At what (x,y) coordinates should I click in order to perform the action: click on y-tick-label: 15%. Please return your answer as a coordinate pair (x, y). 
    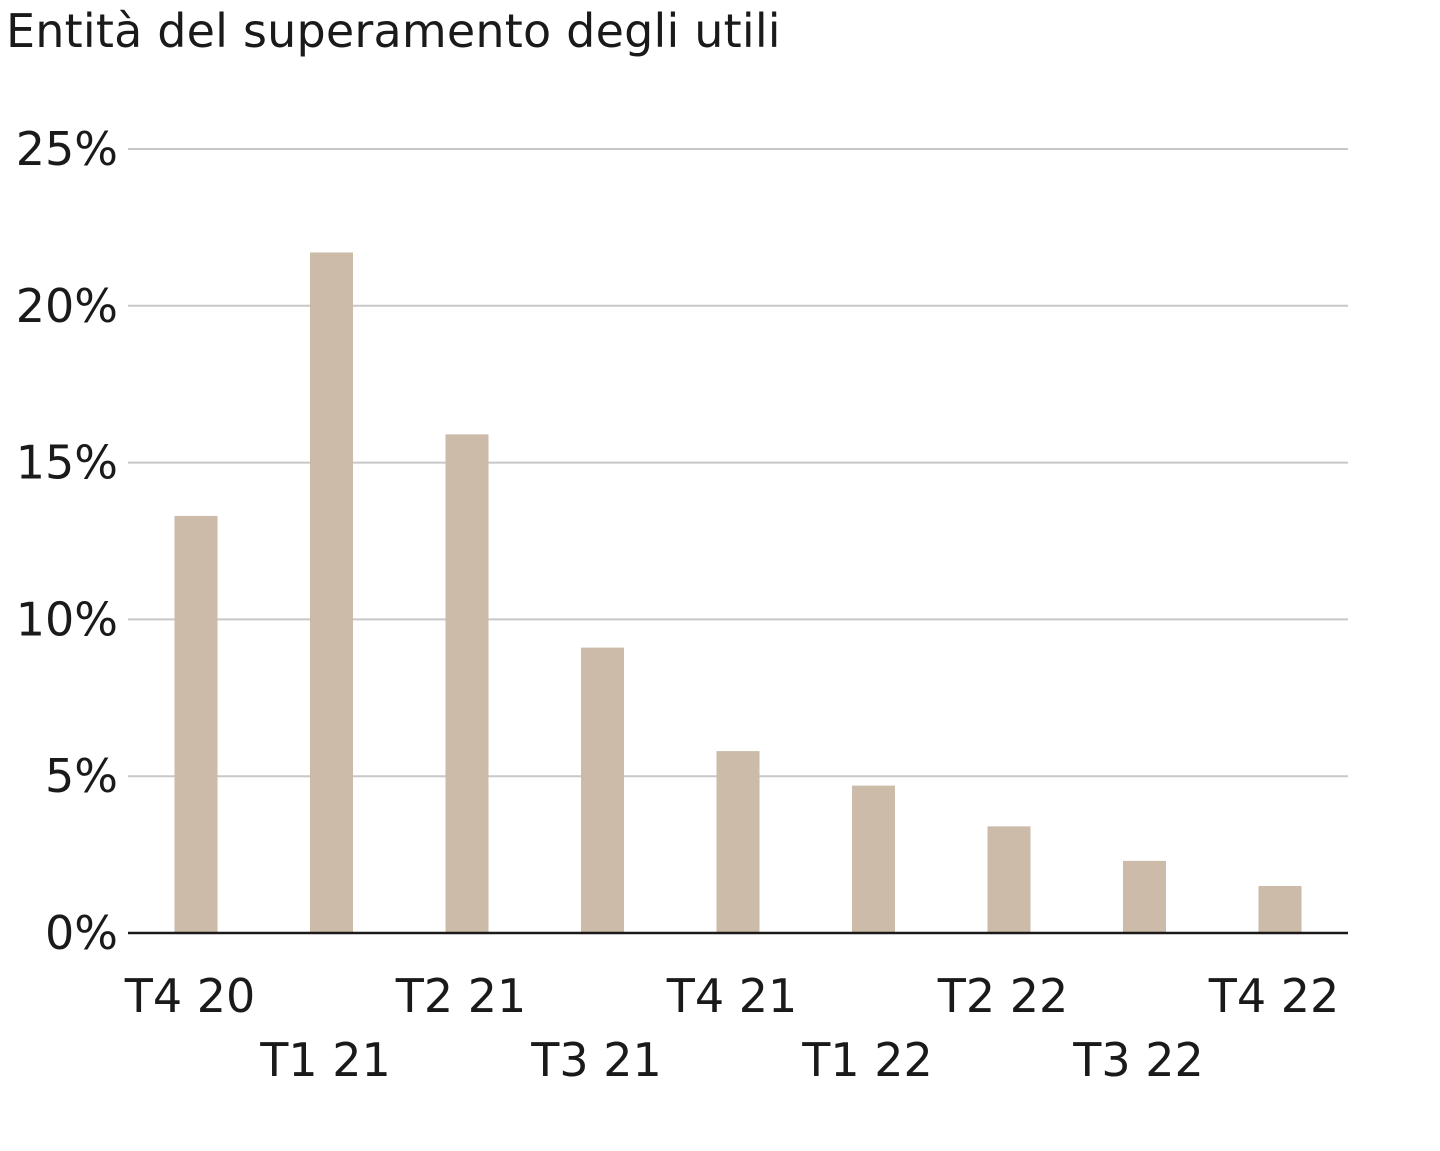
    Looking at the image, I should click on (67, 463).